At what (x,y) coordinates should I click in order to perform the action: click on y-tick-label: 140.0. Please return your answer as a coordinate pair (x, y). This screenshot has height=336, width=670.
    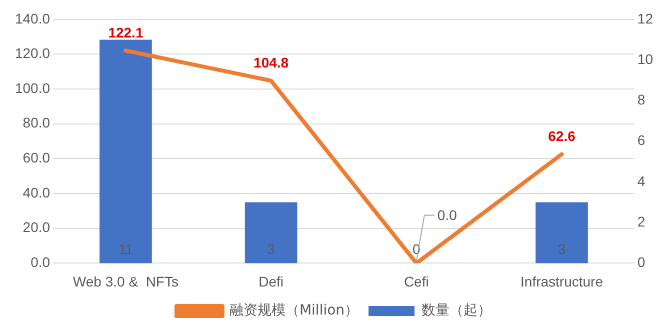
    Looking at the image, I should click on (32, 18).